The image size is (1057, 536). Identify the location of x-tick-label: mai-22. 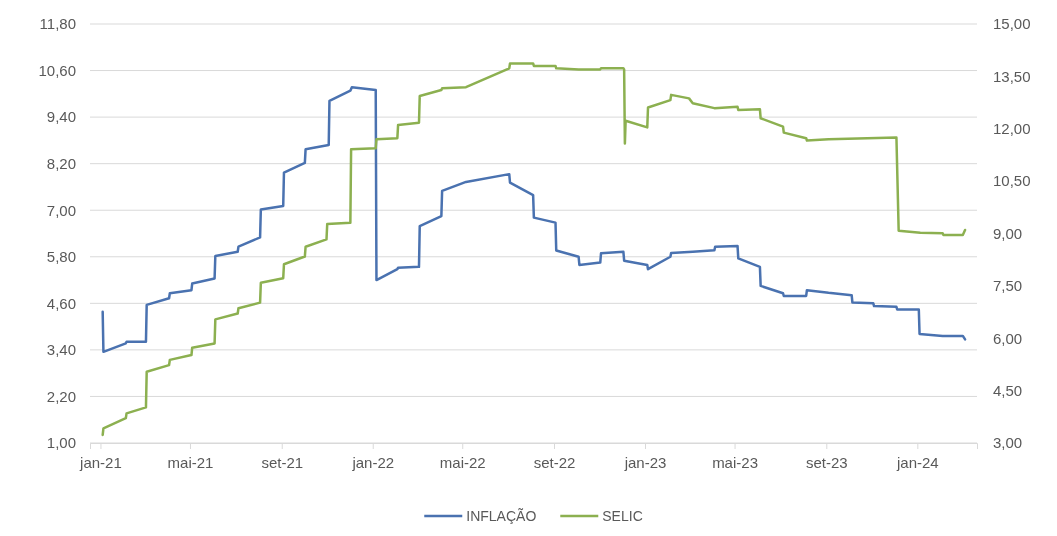
(462, 462).